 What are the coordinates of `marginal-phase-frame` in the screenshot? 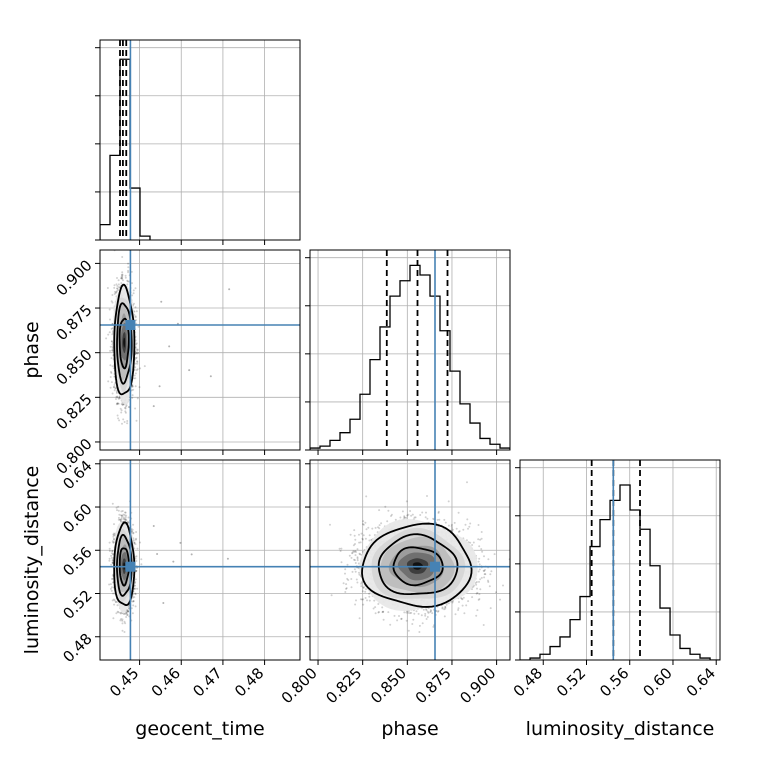 It's located at (410, 350).